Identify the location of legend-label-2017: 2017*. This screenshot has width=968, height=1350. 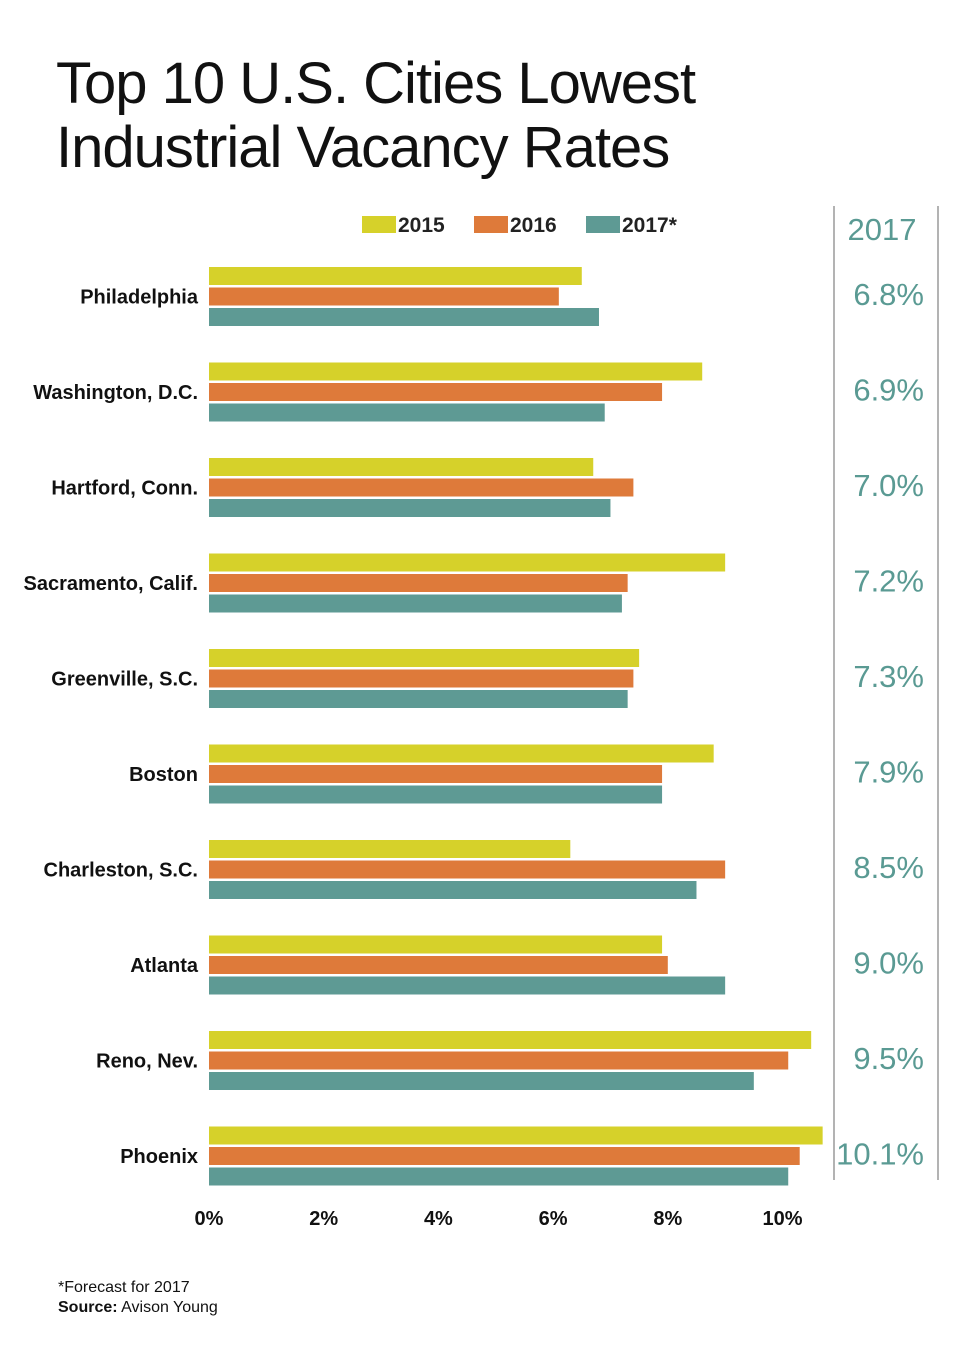
(650, 225).